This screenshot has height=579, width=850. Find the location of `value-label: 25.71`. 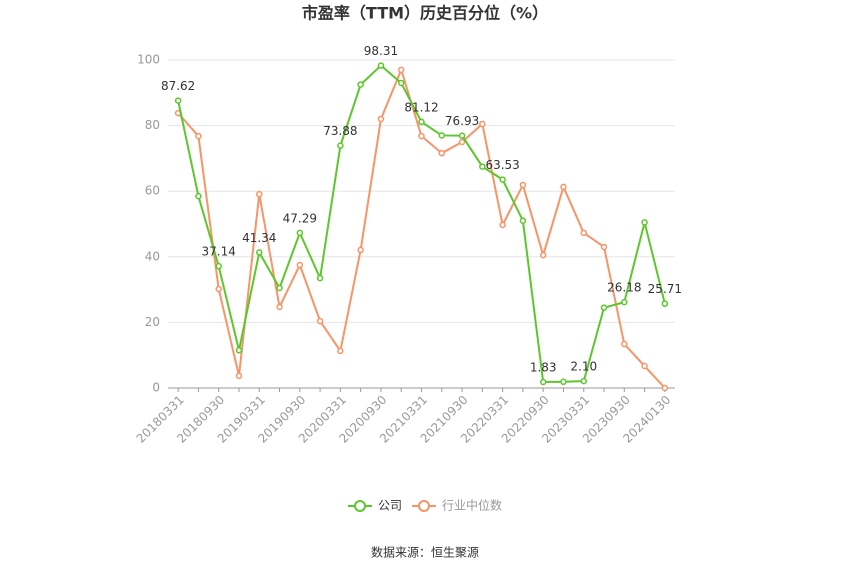

value-label: 25.71 is located at coordinates (665, 289).